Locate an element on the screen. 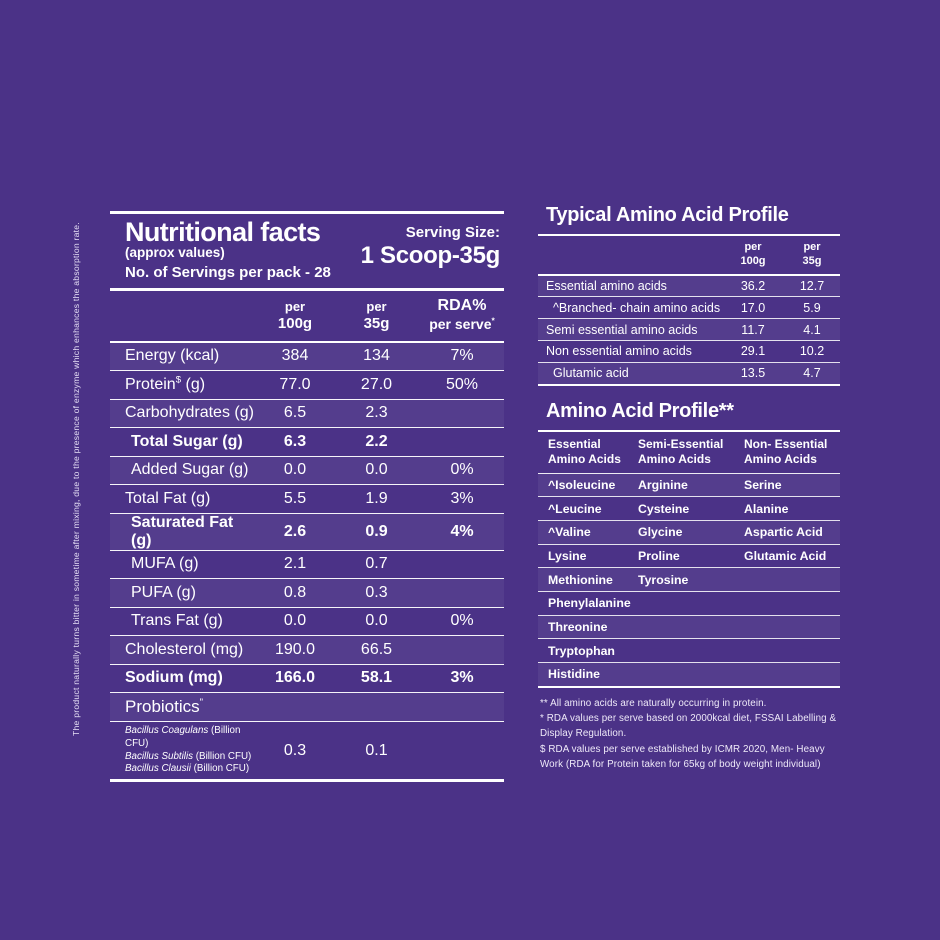 This screenshot has width=940, height=940. value-per100: 166.0 is located at coordinates (295, 678).